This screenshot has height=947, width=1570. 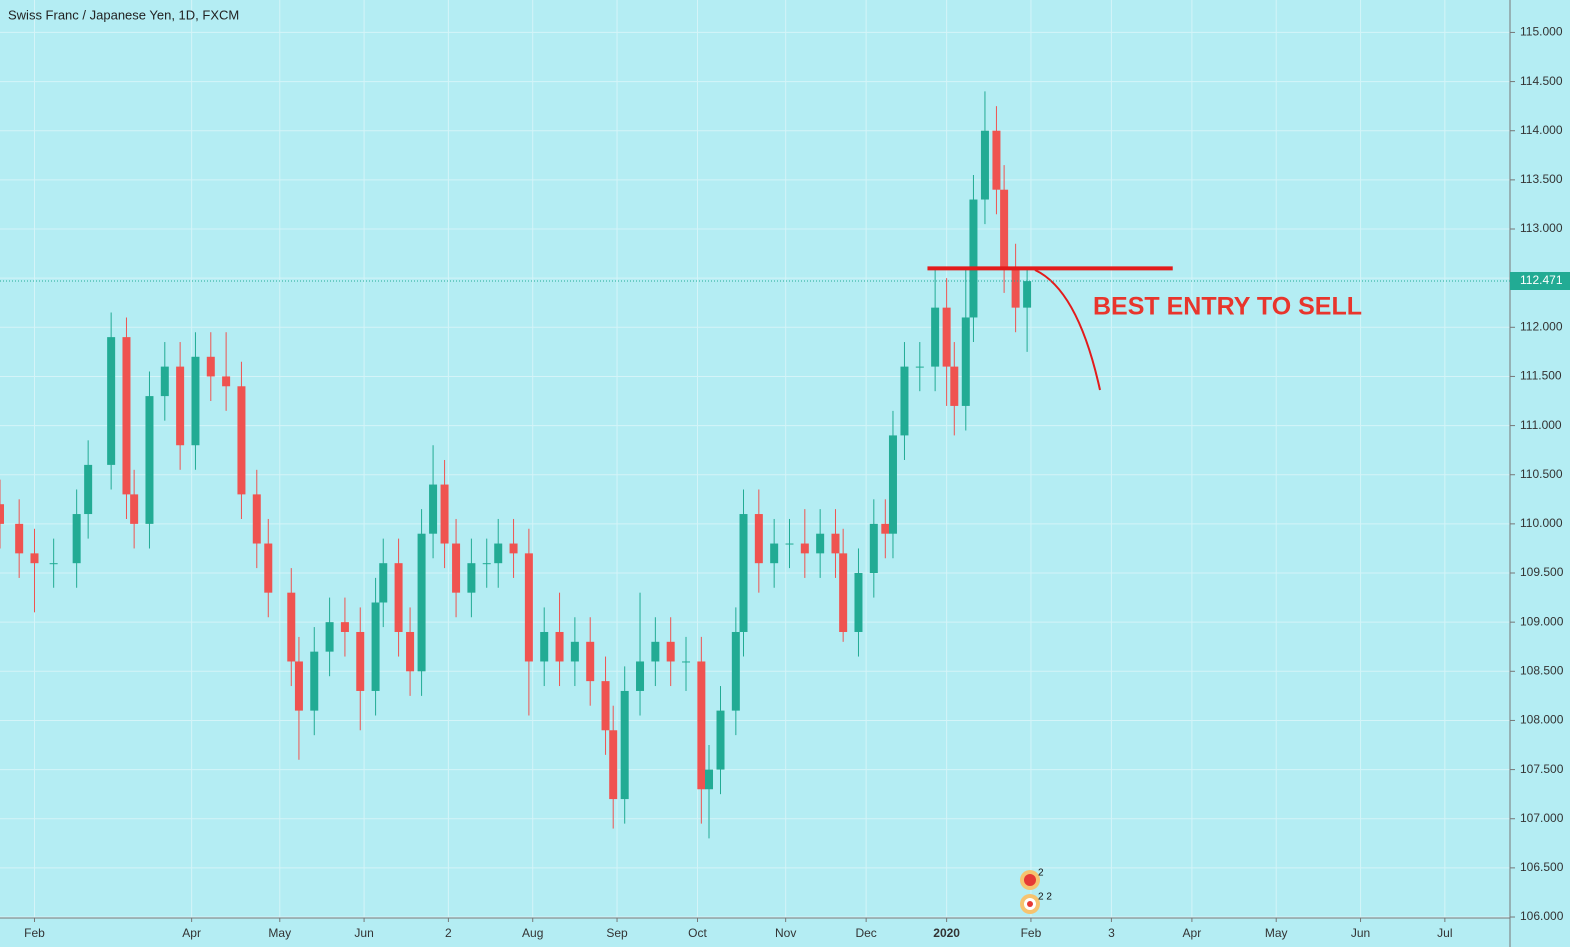 I want to click on y-tick-label: 108.000, so click(x=1542, y=720).